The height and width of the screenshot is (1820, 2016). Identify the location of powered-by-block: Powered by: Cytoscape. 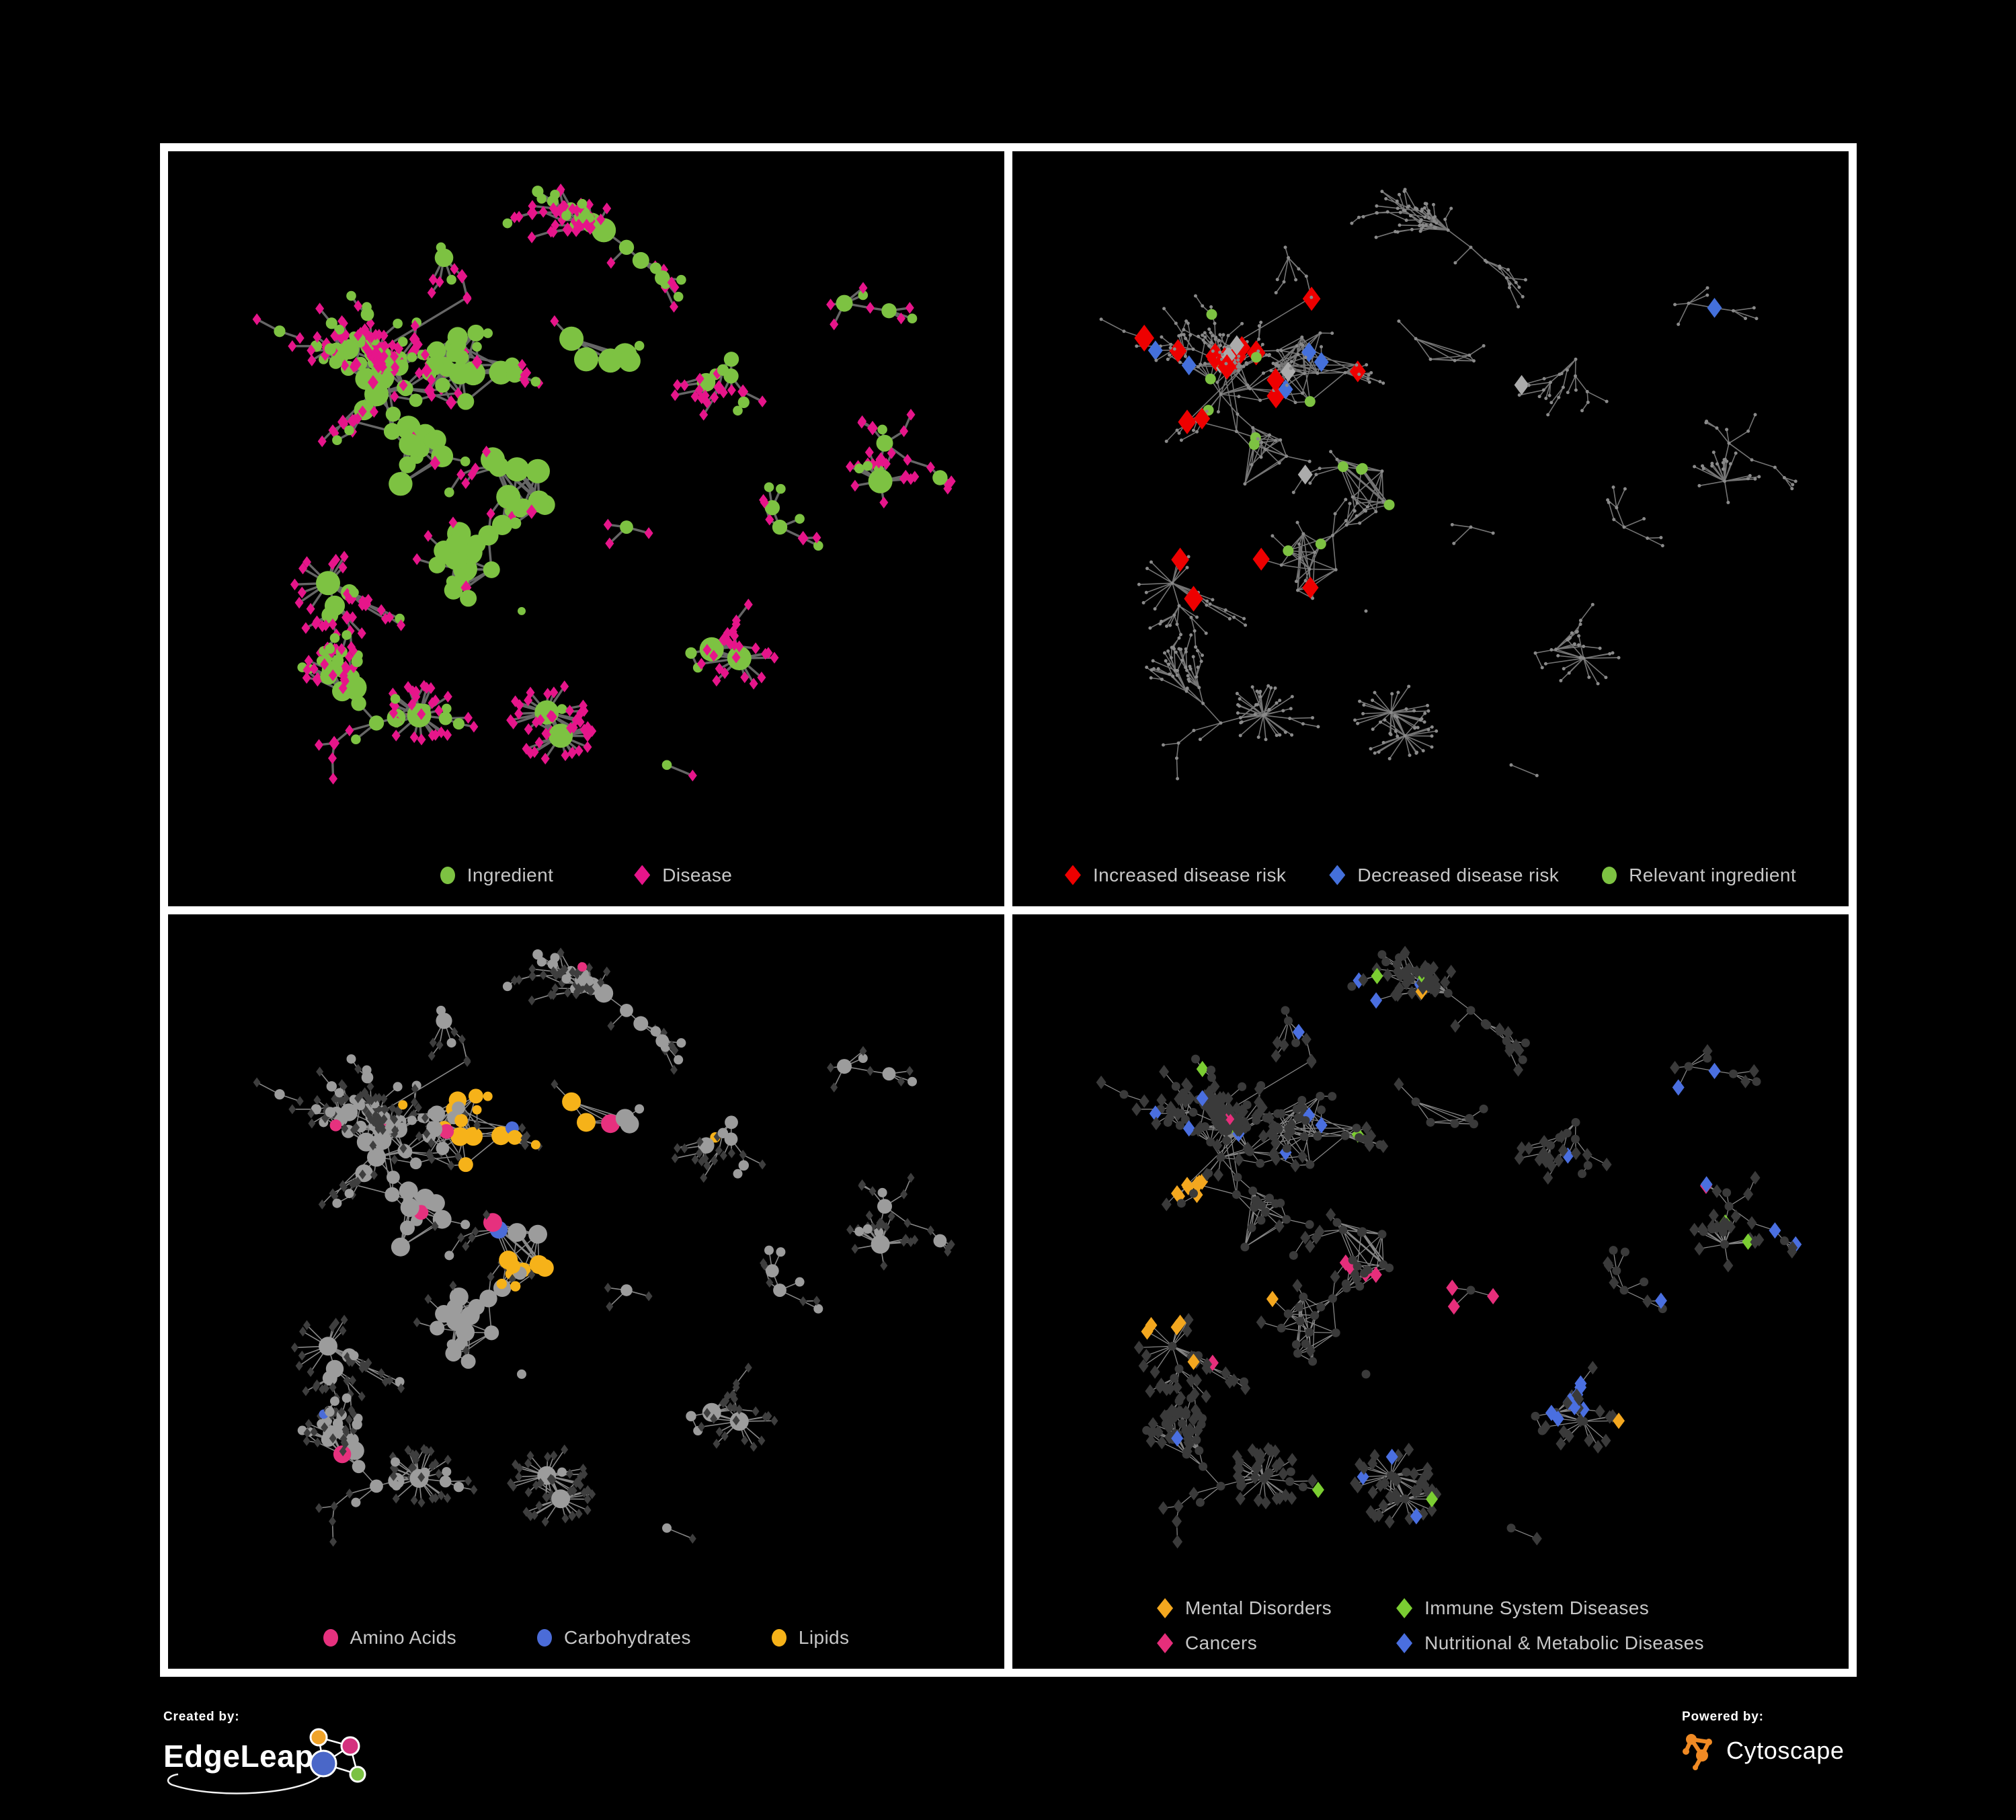
(1763, 1741).